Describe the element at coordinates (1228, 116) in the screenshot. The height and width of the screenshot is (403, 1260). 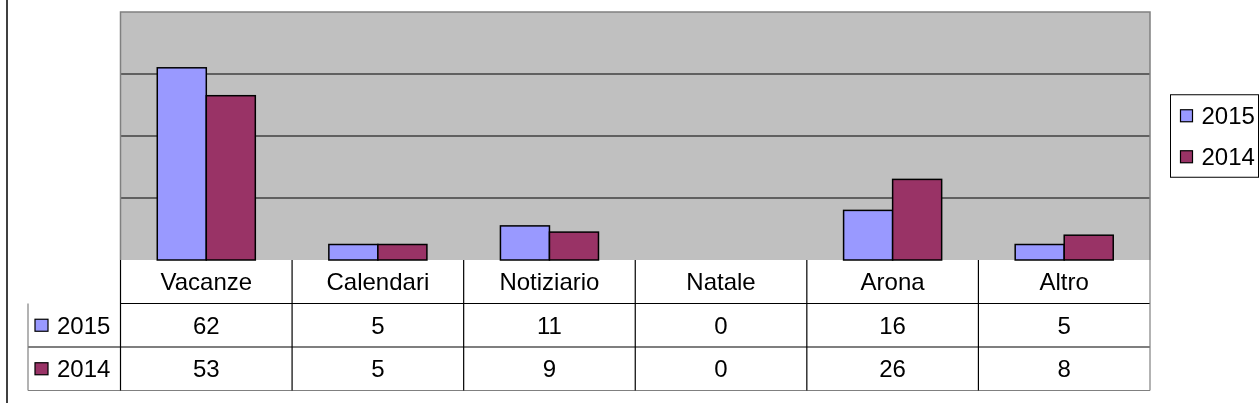
I see `text: 2015` at that location.